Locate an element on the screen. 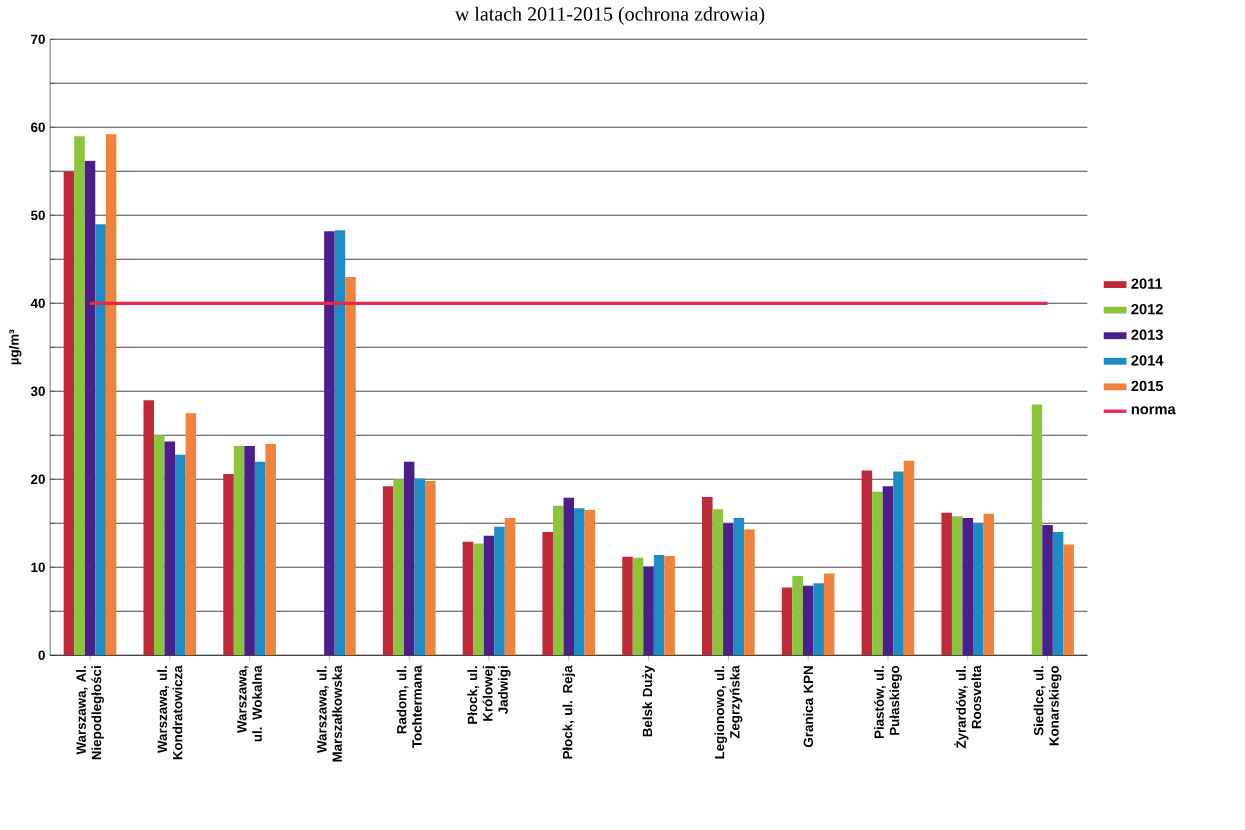 The image size is (1245, 830). x-tick-label: Siedlce, ul. Konarskiego is located at coordinates (1047, 705).